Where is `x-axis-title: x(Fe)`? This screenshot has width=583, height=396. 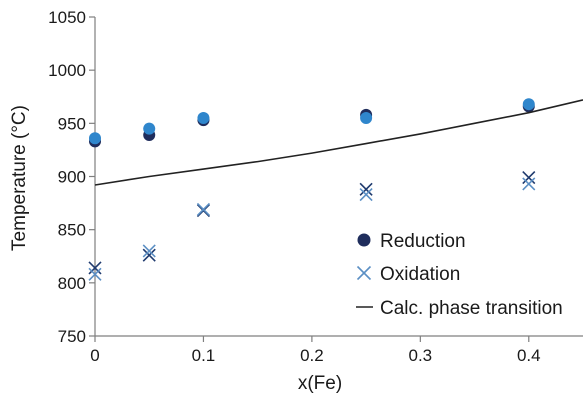 x-axis-title: x(Fe) is located at coordinates (320, 383).